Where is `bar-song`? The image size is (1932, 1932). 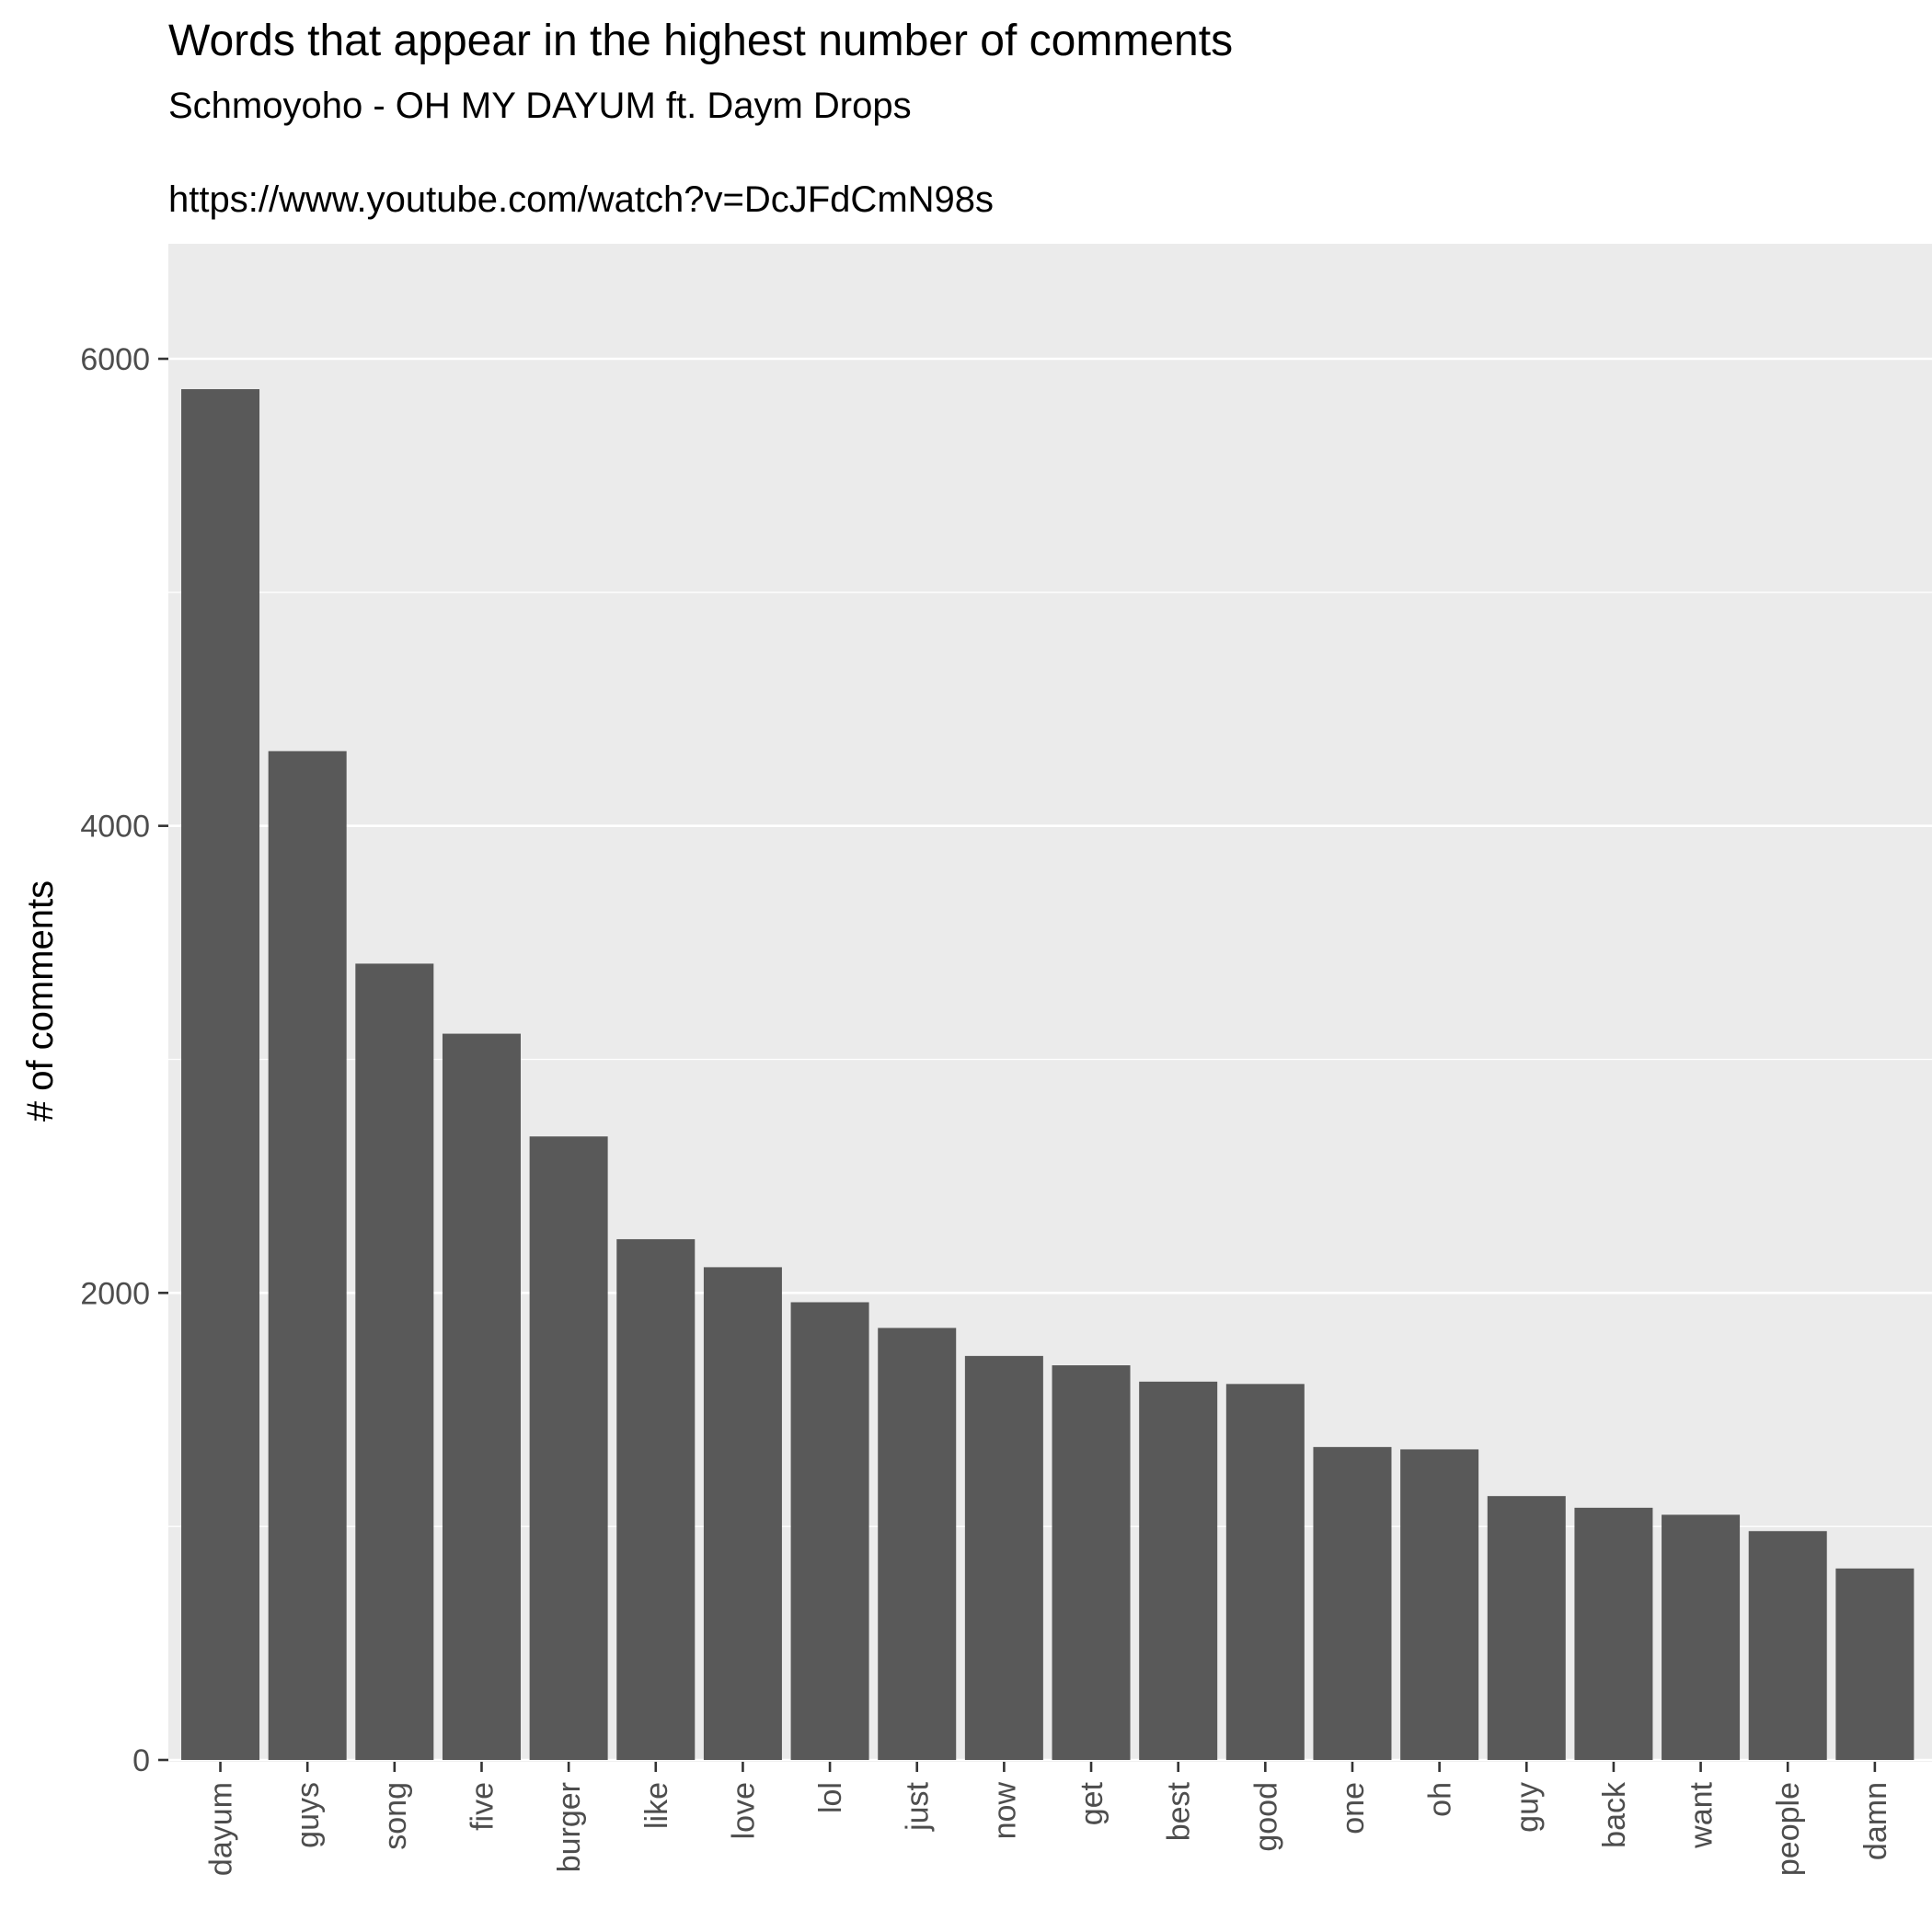 bar-song is located at coordinates (394, 1361).